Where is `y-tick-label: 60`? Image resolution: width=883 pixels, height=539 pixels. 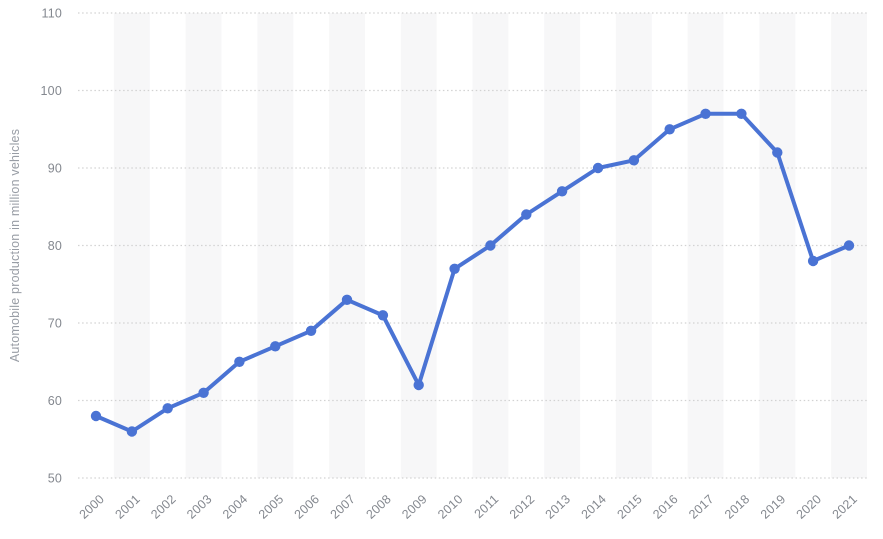 y-tick-label: 60 is located at coordinates (55, 401).